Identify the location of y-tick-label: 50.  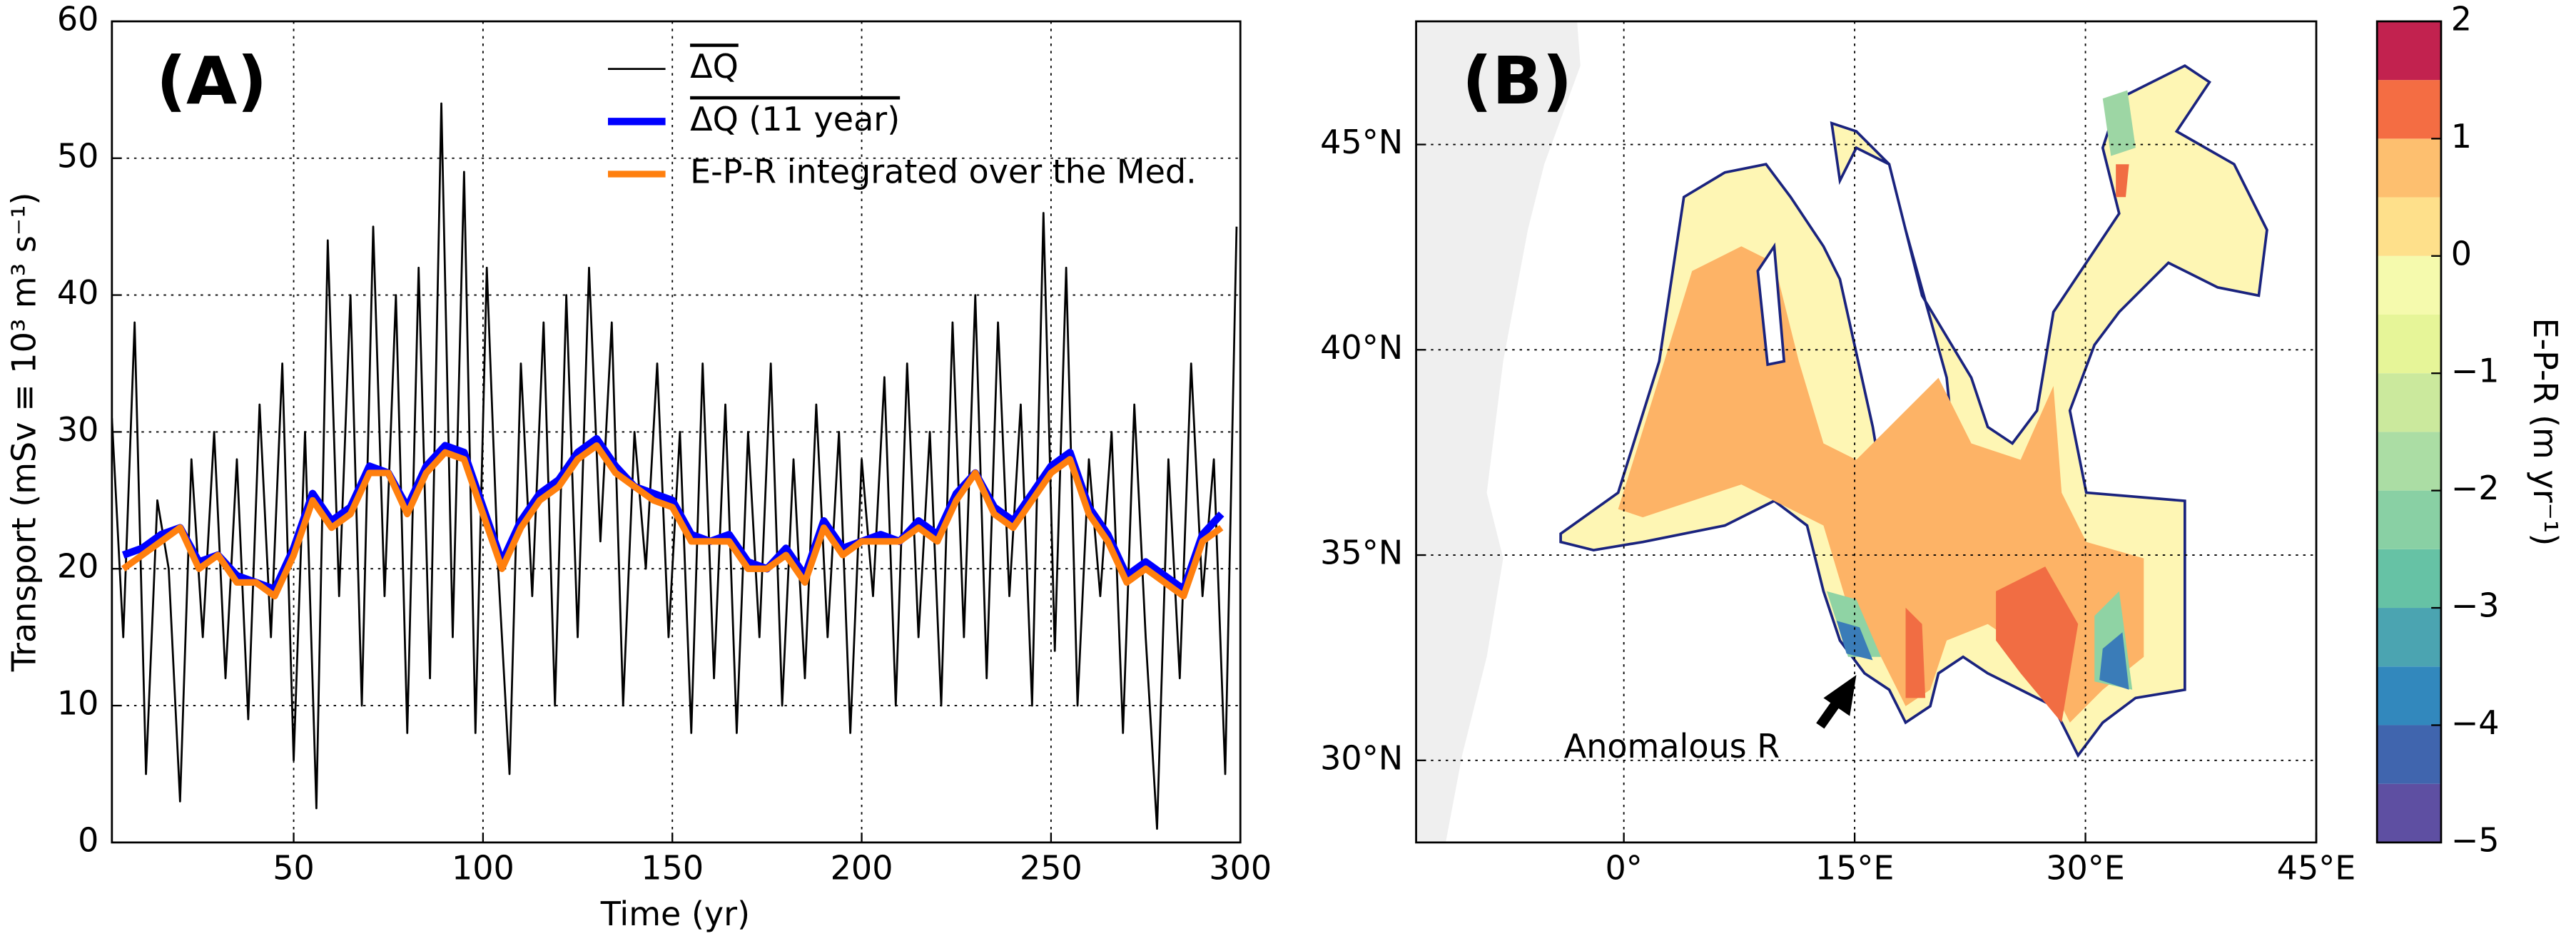
(78, 155).